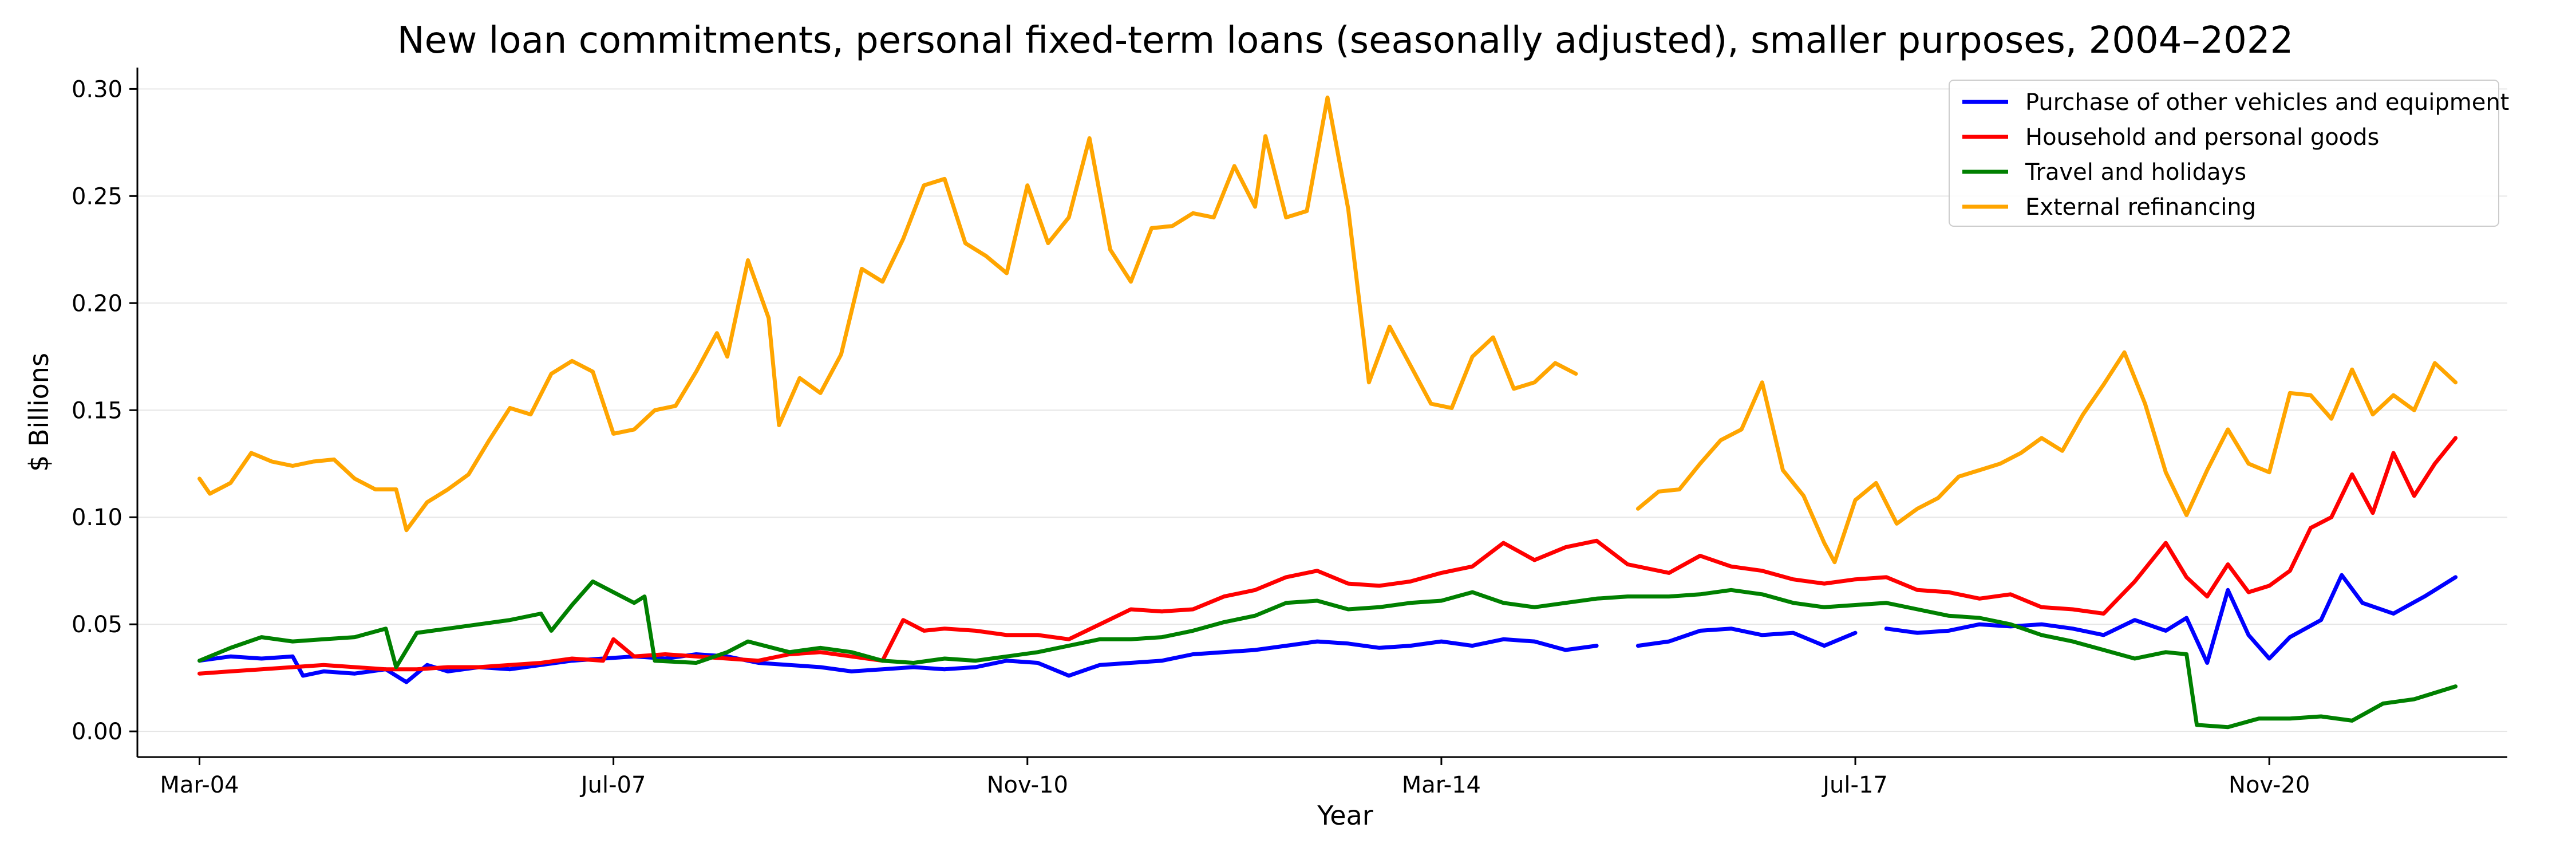 The width and height of the screenshot is (2576, 859). What do you see at coordinates (97, 625) in the screenshot?
I see `y-tick-label: 0.05` at bounding box center [97, 625].